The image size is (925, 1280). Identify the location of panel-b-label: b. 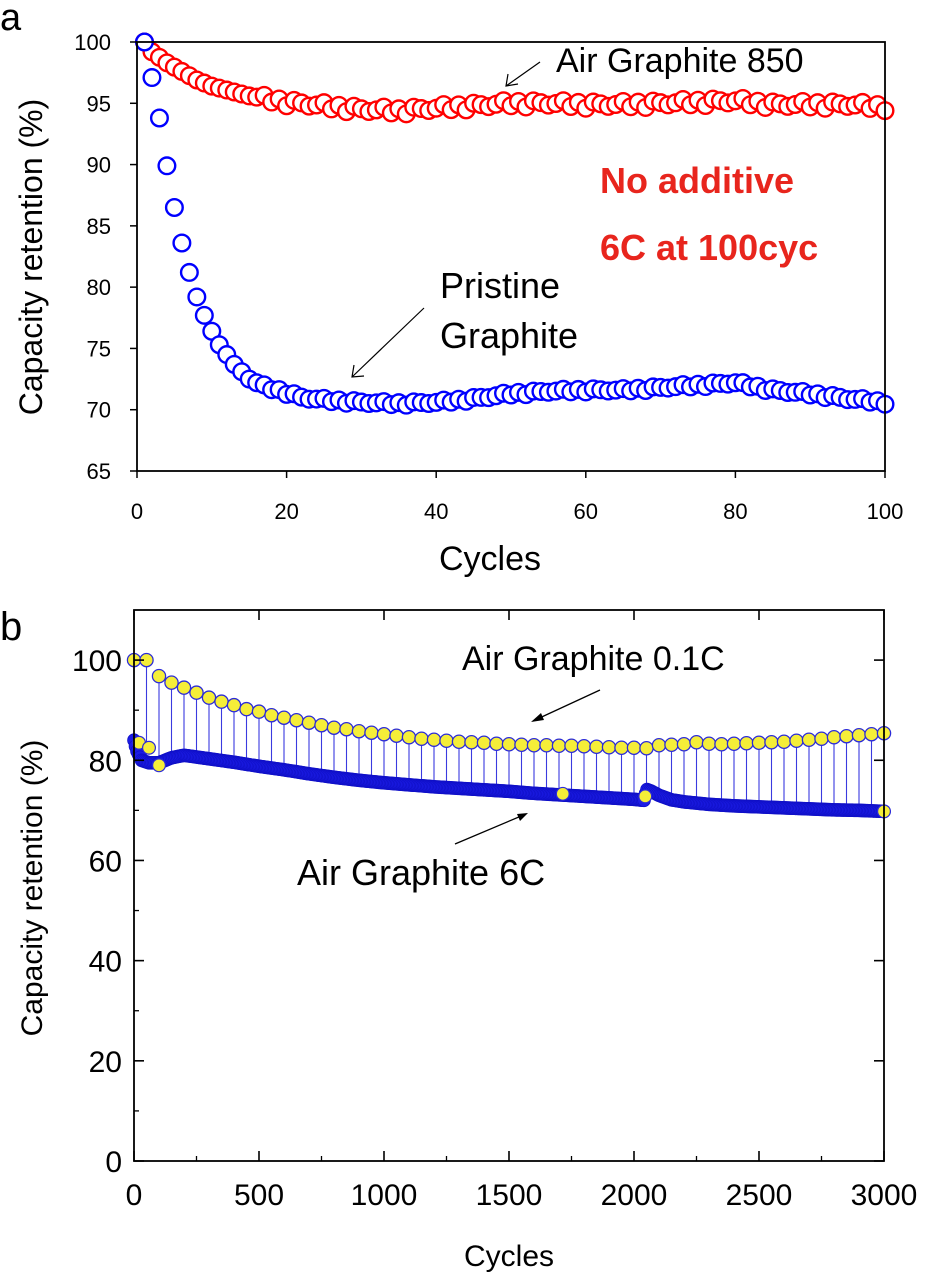
(11, 627).